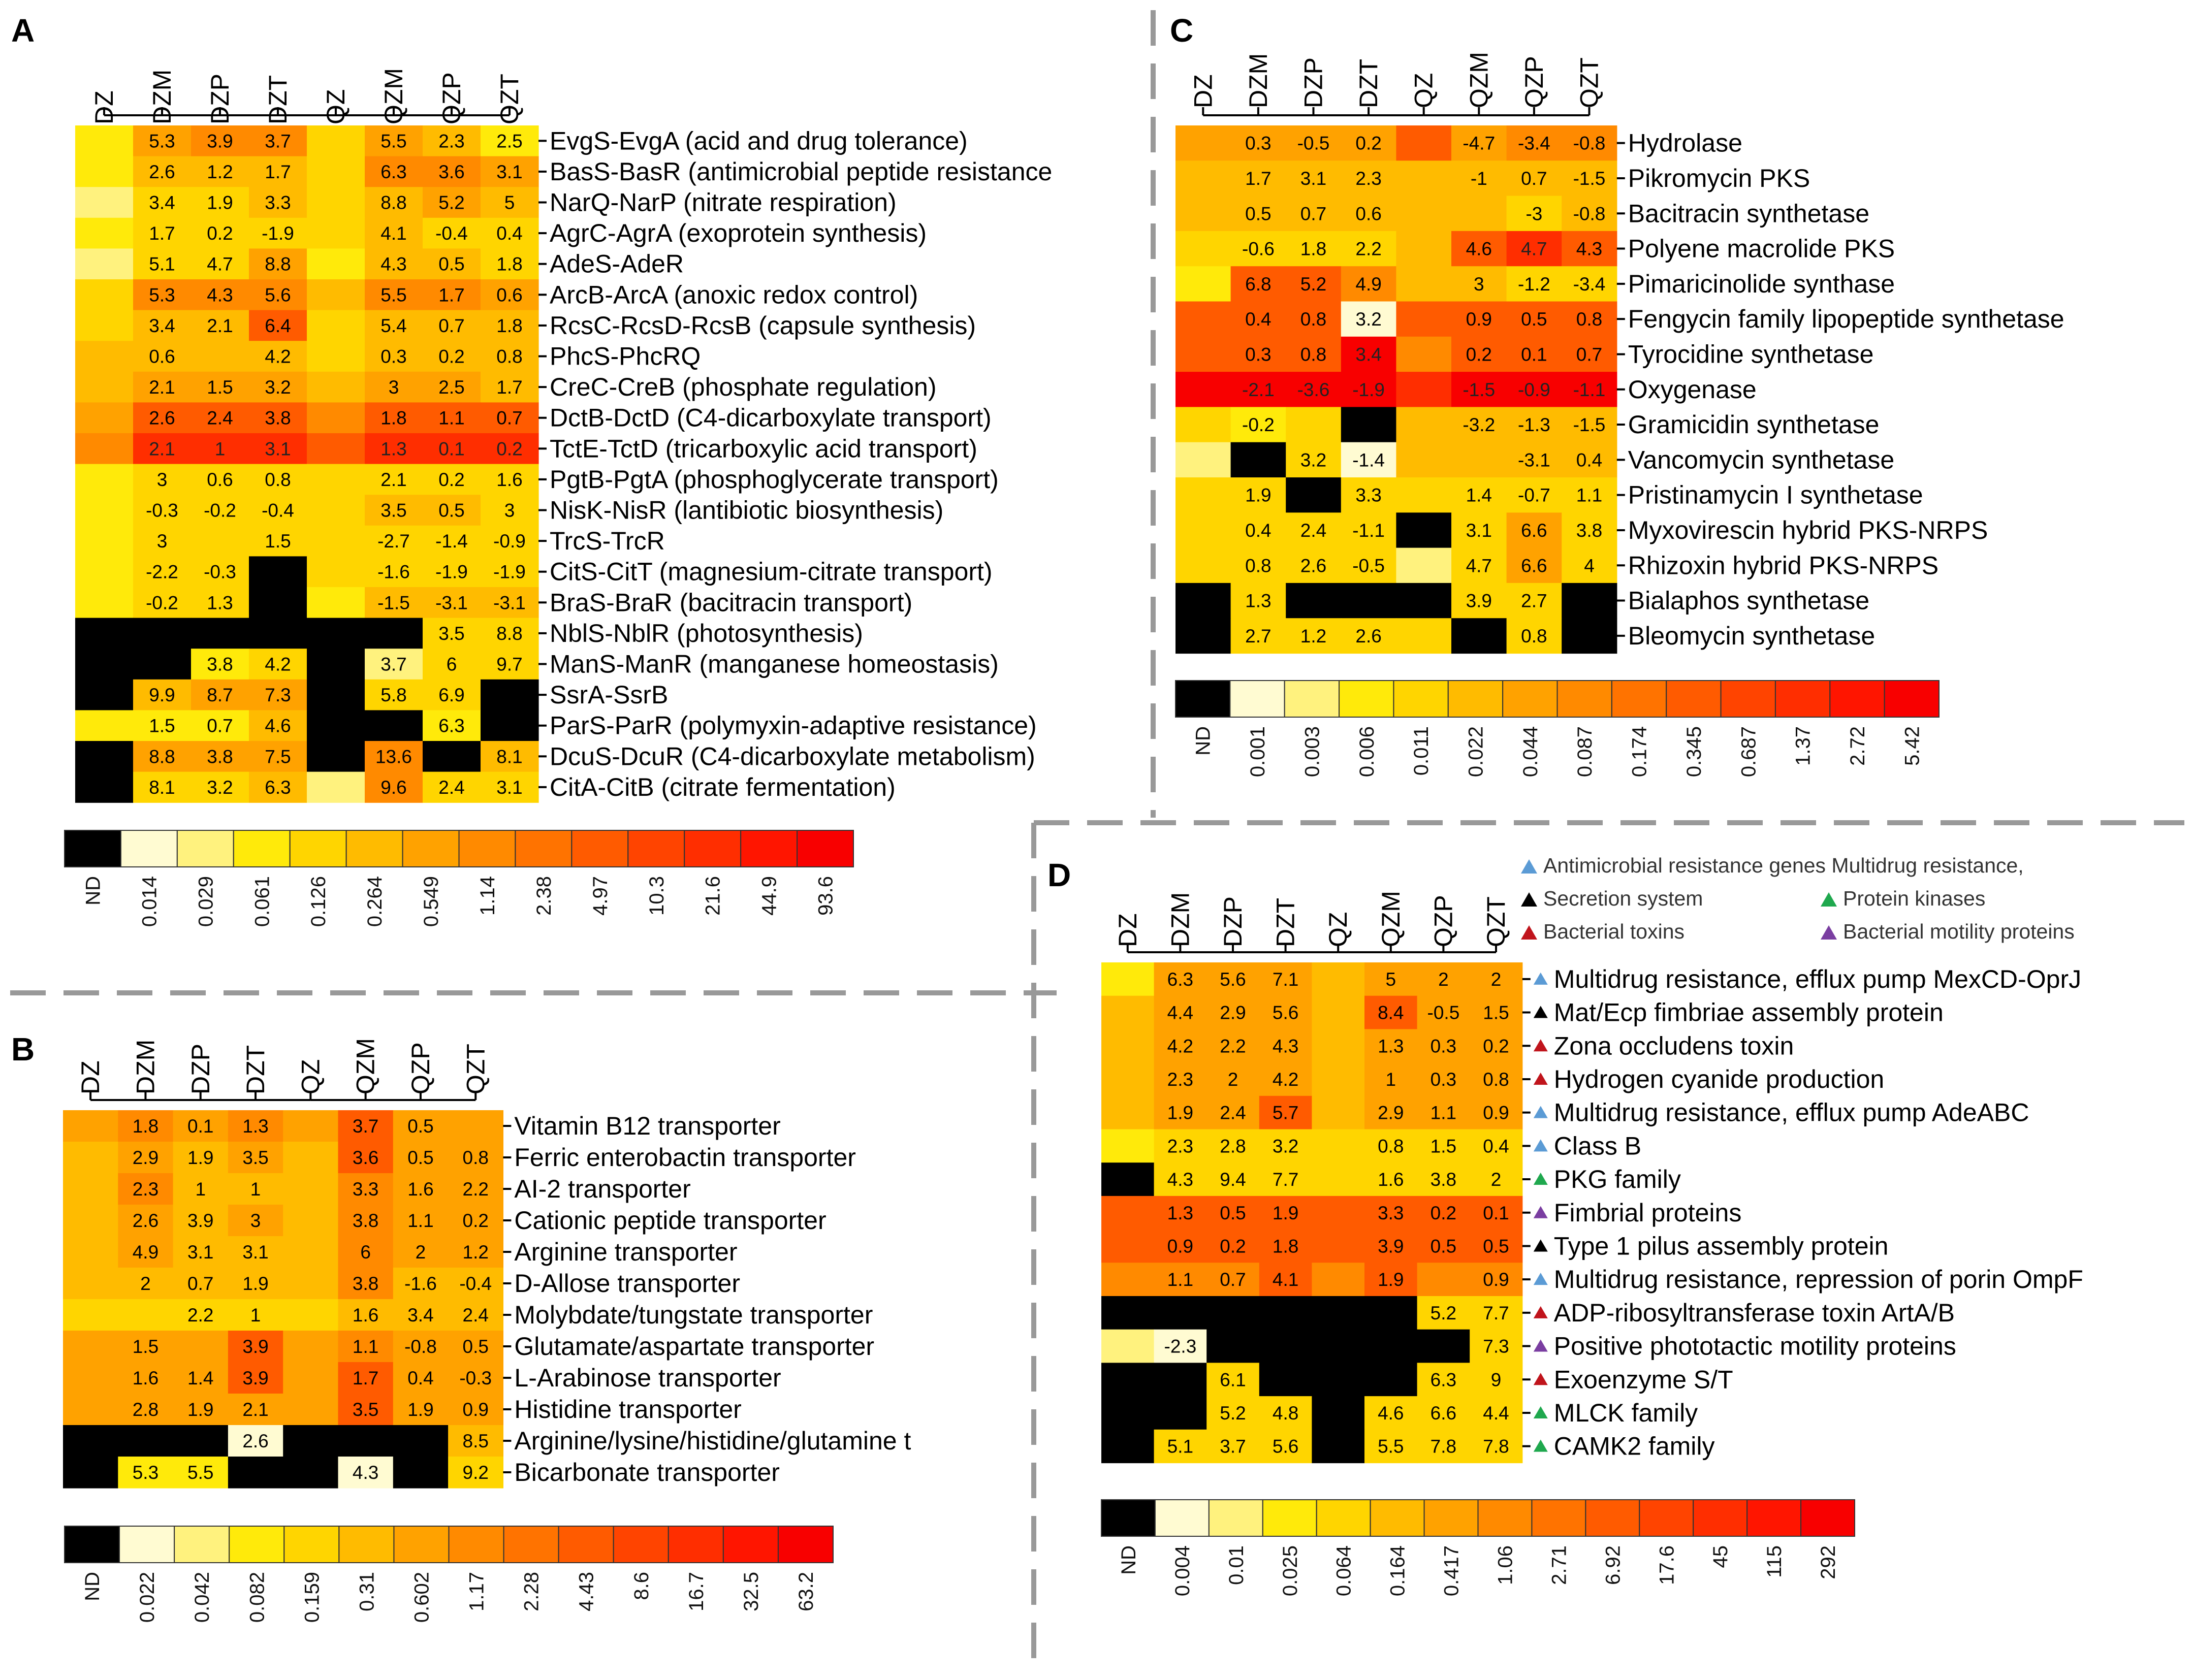 This screenshot has height=1680, width=2193. What do you see at coordinates (393, 542) in the screenshot?
I see `cell-value: -2.7` at bounding box center [393, 542].